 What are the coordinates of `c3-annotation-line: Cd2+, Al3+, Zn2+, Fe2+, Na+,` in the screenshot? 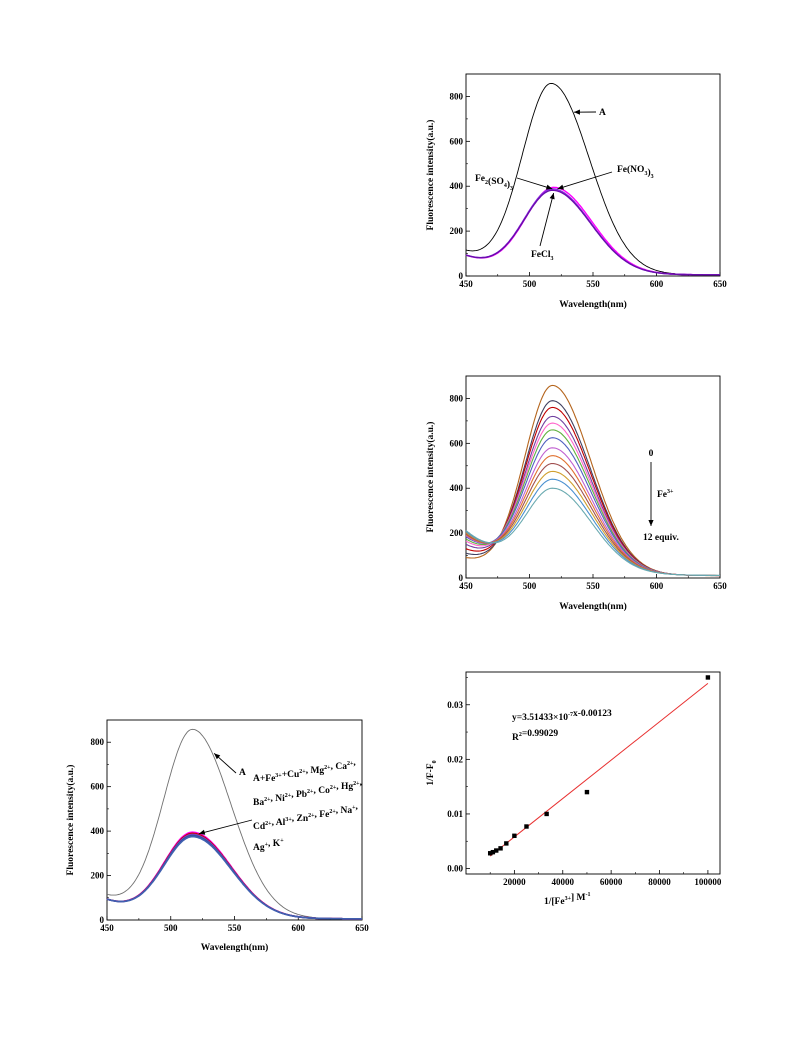 It's located at (306, 817).